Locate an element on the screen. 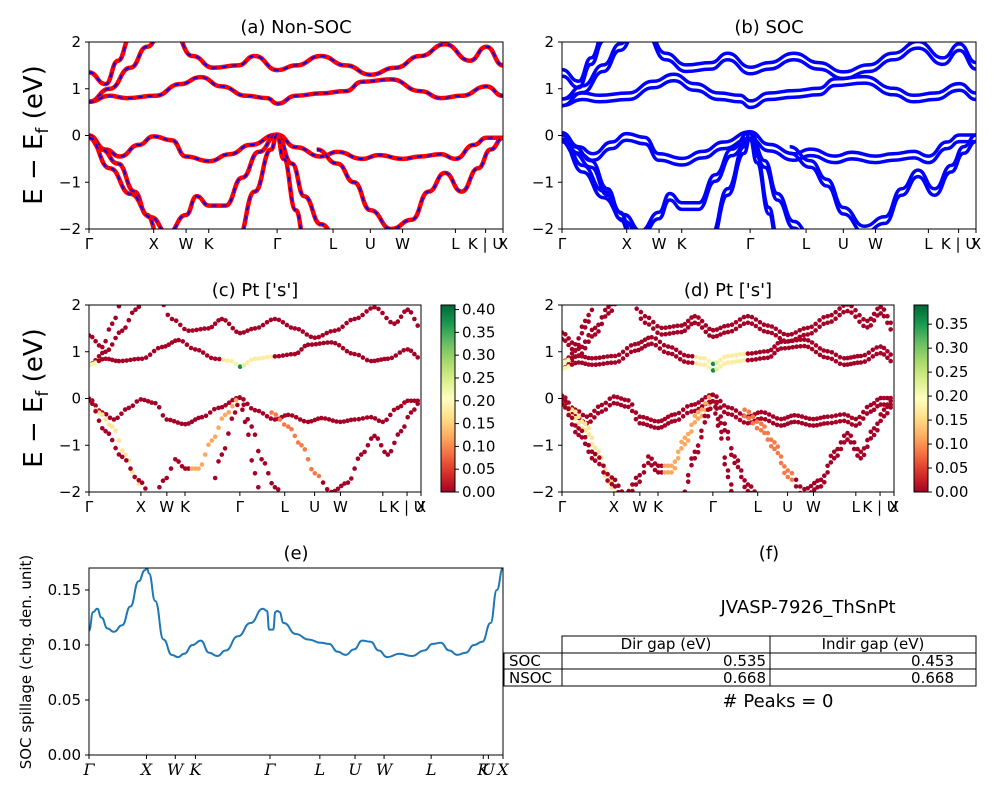 This screenshot has width=1000, height=800. table-header-indir: Indir gap (eV) is located at coordinates (873, 644).